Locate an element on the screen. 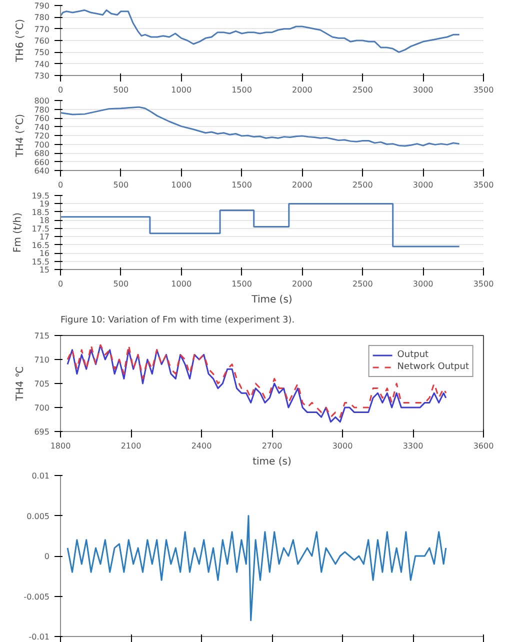  x-tick-label: 3300 is located at coordinates (413, 446).